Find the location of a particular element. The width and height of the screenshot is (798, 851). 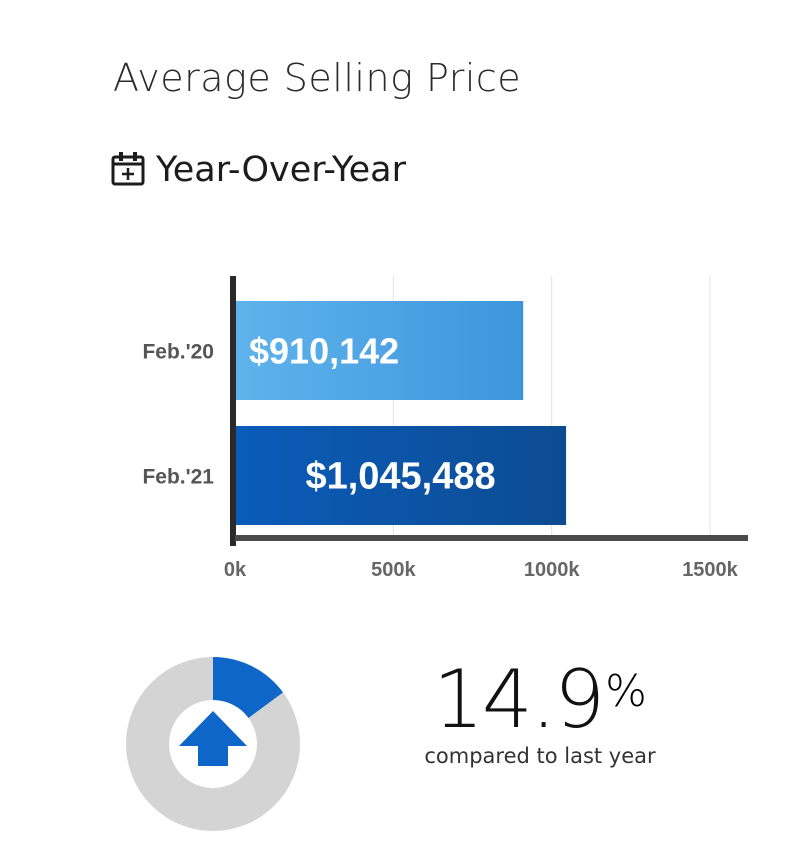

period-heading: Year-Over-Year is located at coordinates (258, 170).